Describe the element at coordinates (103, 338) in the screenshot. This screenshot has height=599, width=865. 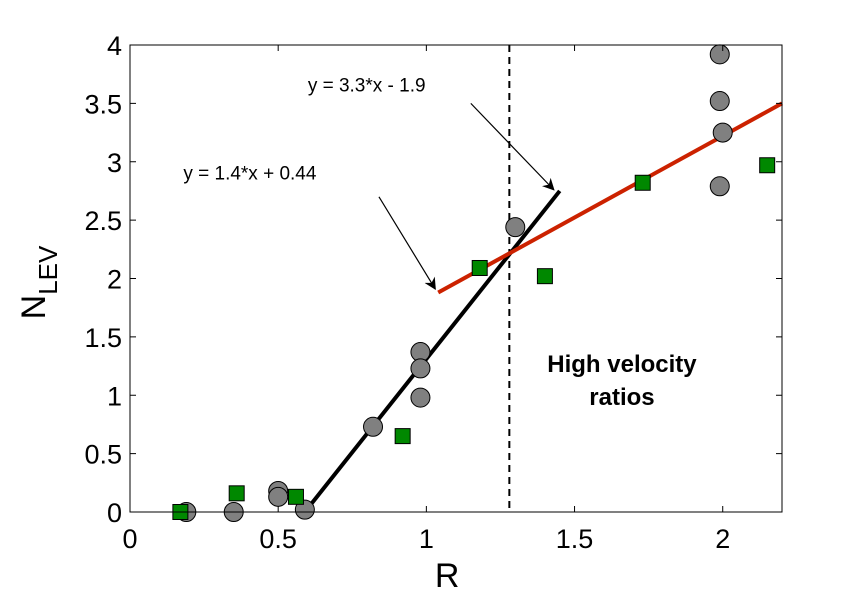
I see `y-tick-label: 1.5` at that location.